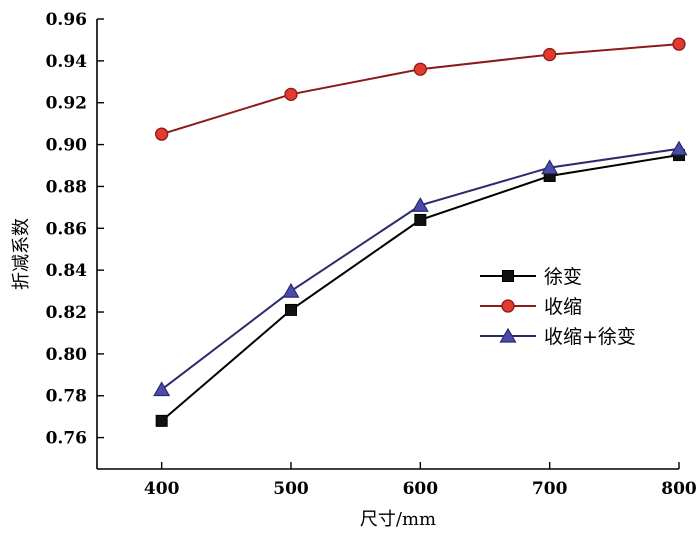  Describe the element at coordinates (66, 187) in the screenshot. I see `y-tick-label: 0.88` at that location.